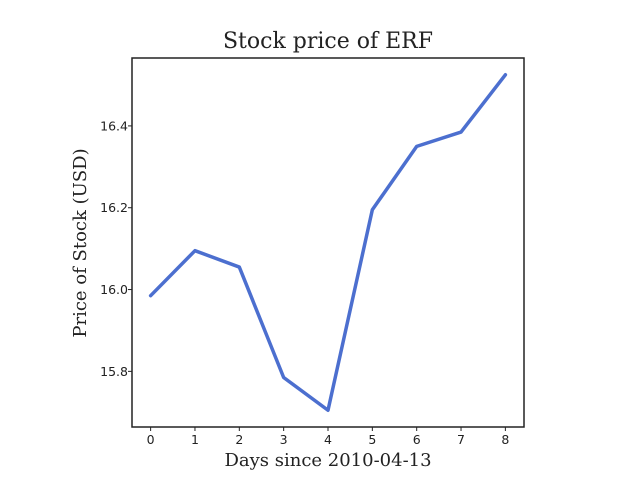 This screenshot has width=640, height=480. I want to click on x-axis-label: Days since 2010-04-13, so click(327, 460).